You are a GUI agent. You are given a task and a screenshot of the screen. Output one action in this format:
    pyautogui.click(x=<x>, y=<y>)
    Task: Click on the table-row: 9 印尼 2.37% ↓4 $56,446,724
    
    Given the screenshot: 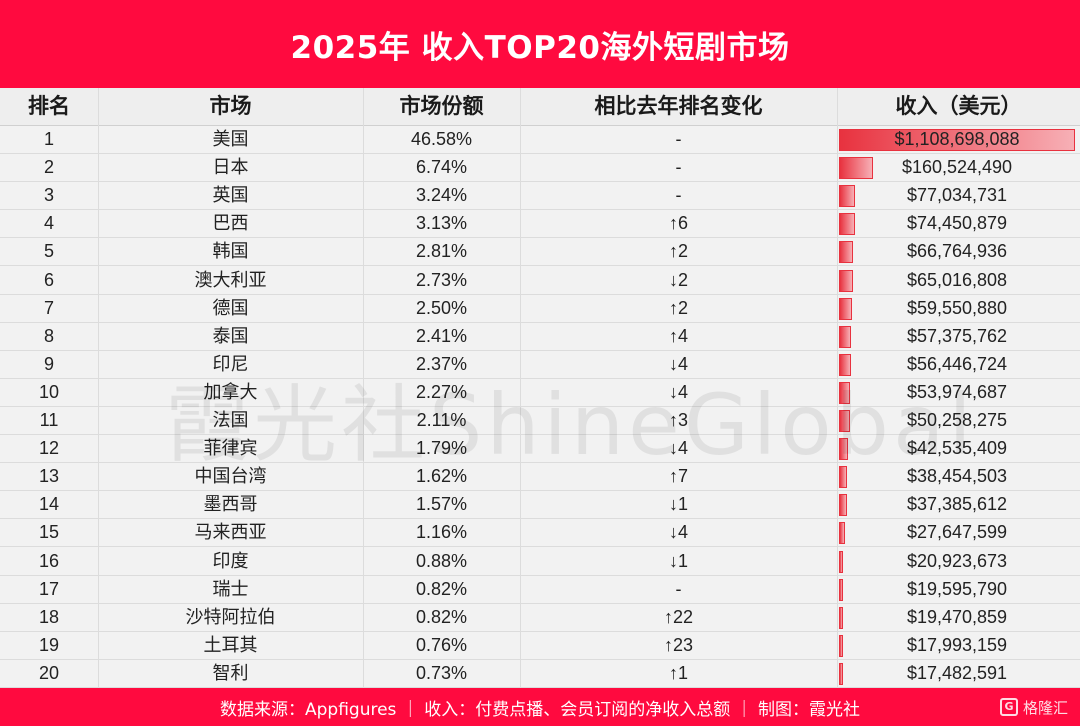 What is the action you would take?
    pyautogui.click(x=540, y=365)
    